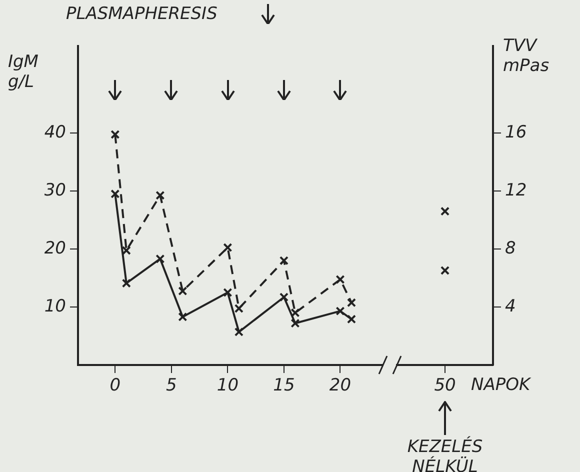 The height and width of the screenshot is (472, 580). What do you see at coordinates (445, 386) in the screenshot?
I see `x-tick-label: 50` at bounding box center [445, 386].